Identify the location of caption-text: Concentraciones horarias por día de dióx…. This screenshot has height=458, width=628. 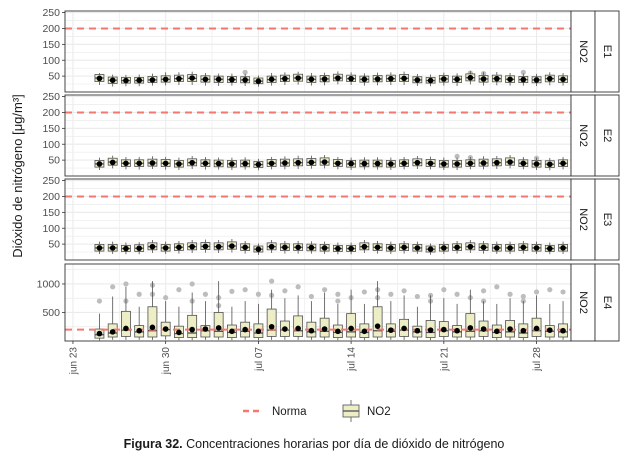
(345, 444).